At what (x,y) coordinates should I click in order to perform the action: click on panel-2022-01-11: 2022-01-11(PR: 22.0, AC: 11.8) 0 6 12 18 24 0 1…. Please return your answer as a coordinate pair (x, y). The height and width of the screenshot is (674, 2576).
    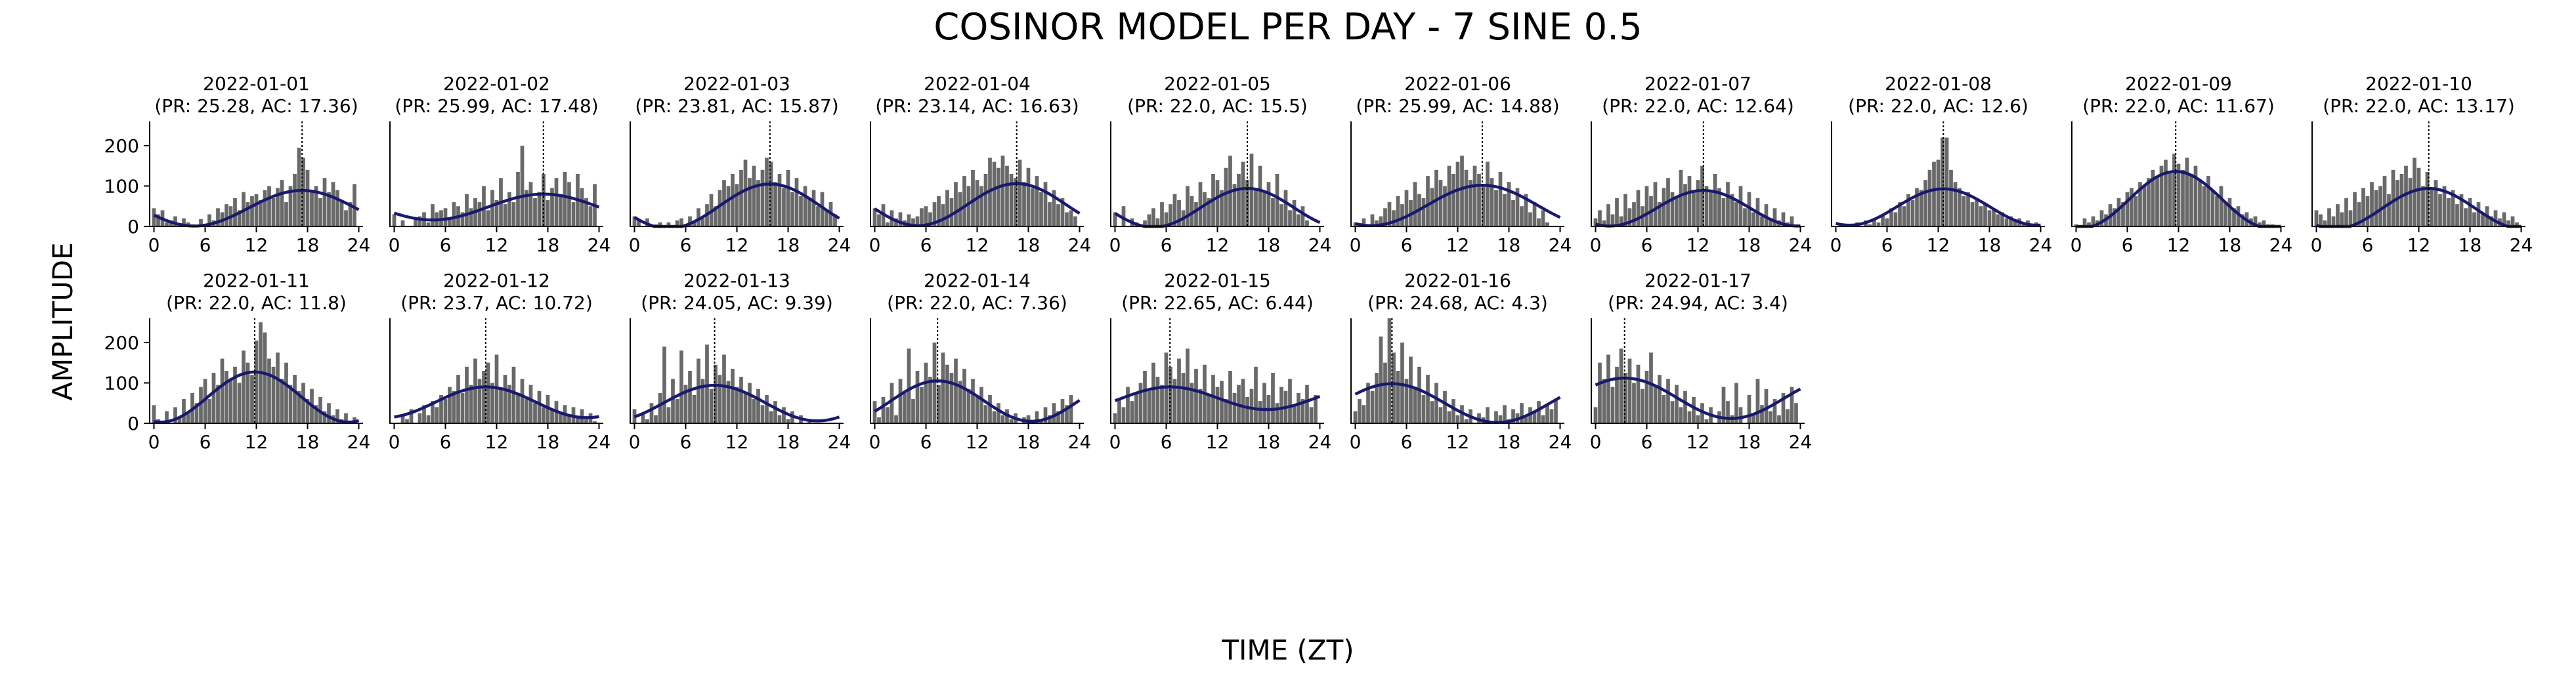
    Looking at the image, I should click on (237, 361).